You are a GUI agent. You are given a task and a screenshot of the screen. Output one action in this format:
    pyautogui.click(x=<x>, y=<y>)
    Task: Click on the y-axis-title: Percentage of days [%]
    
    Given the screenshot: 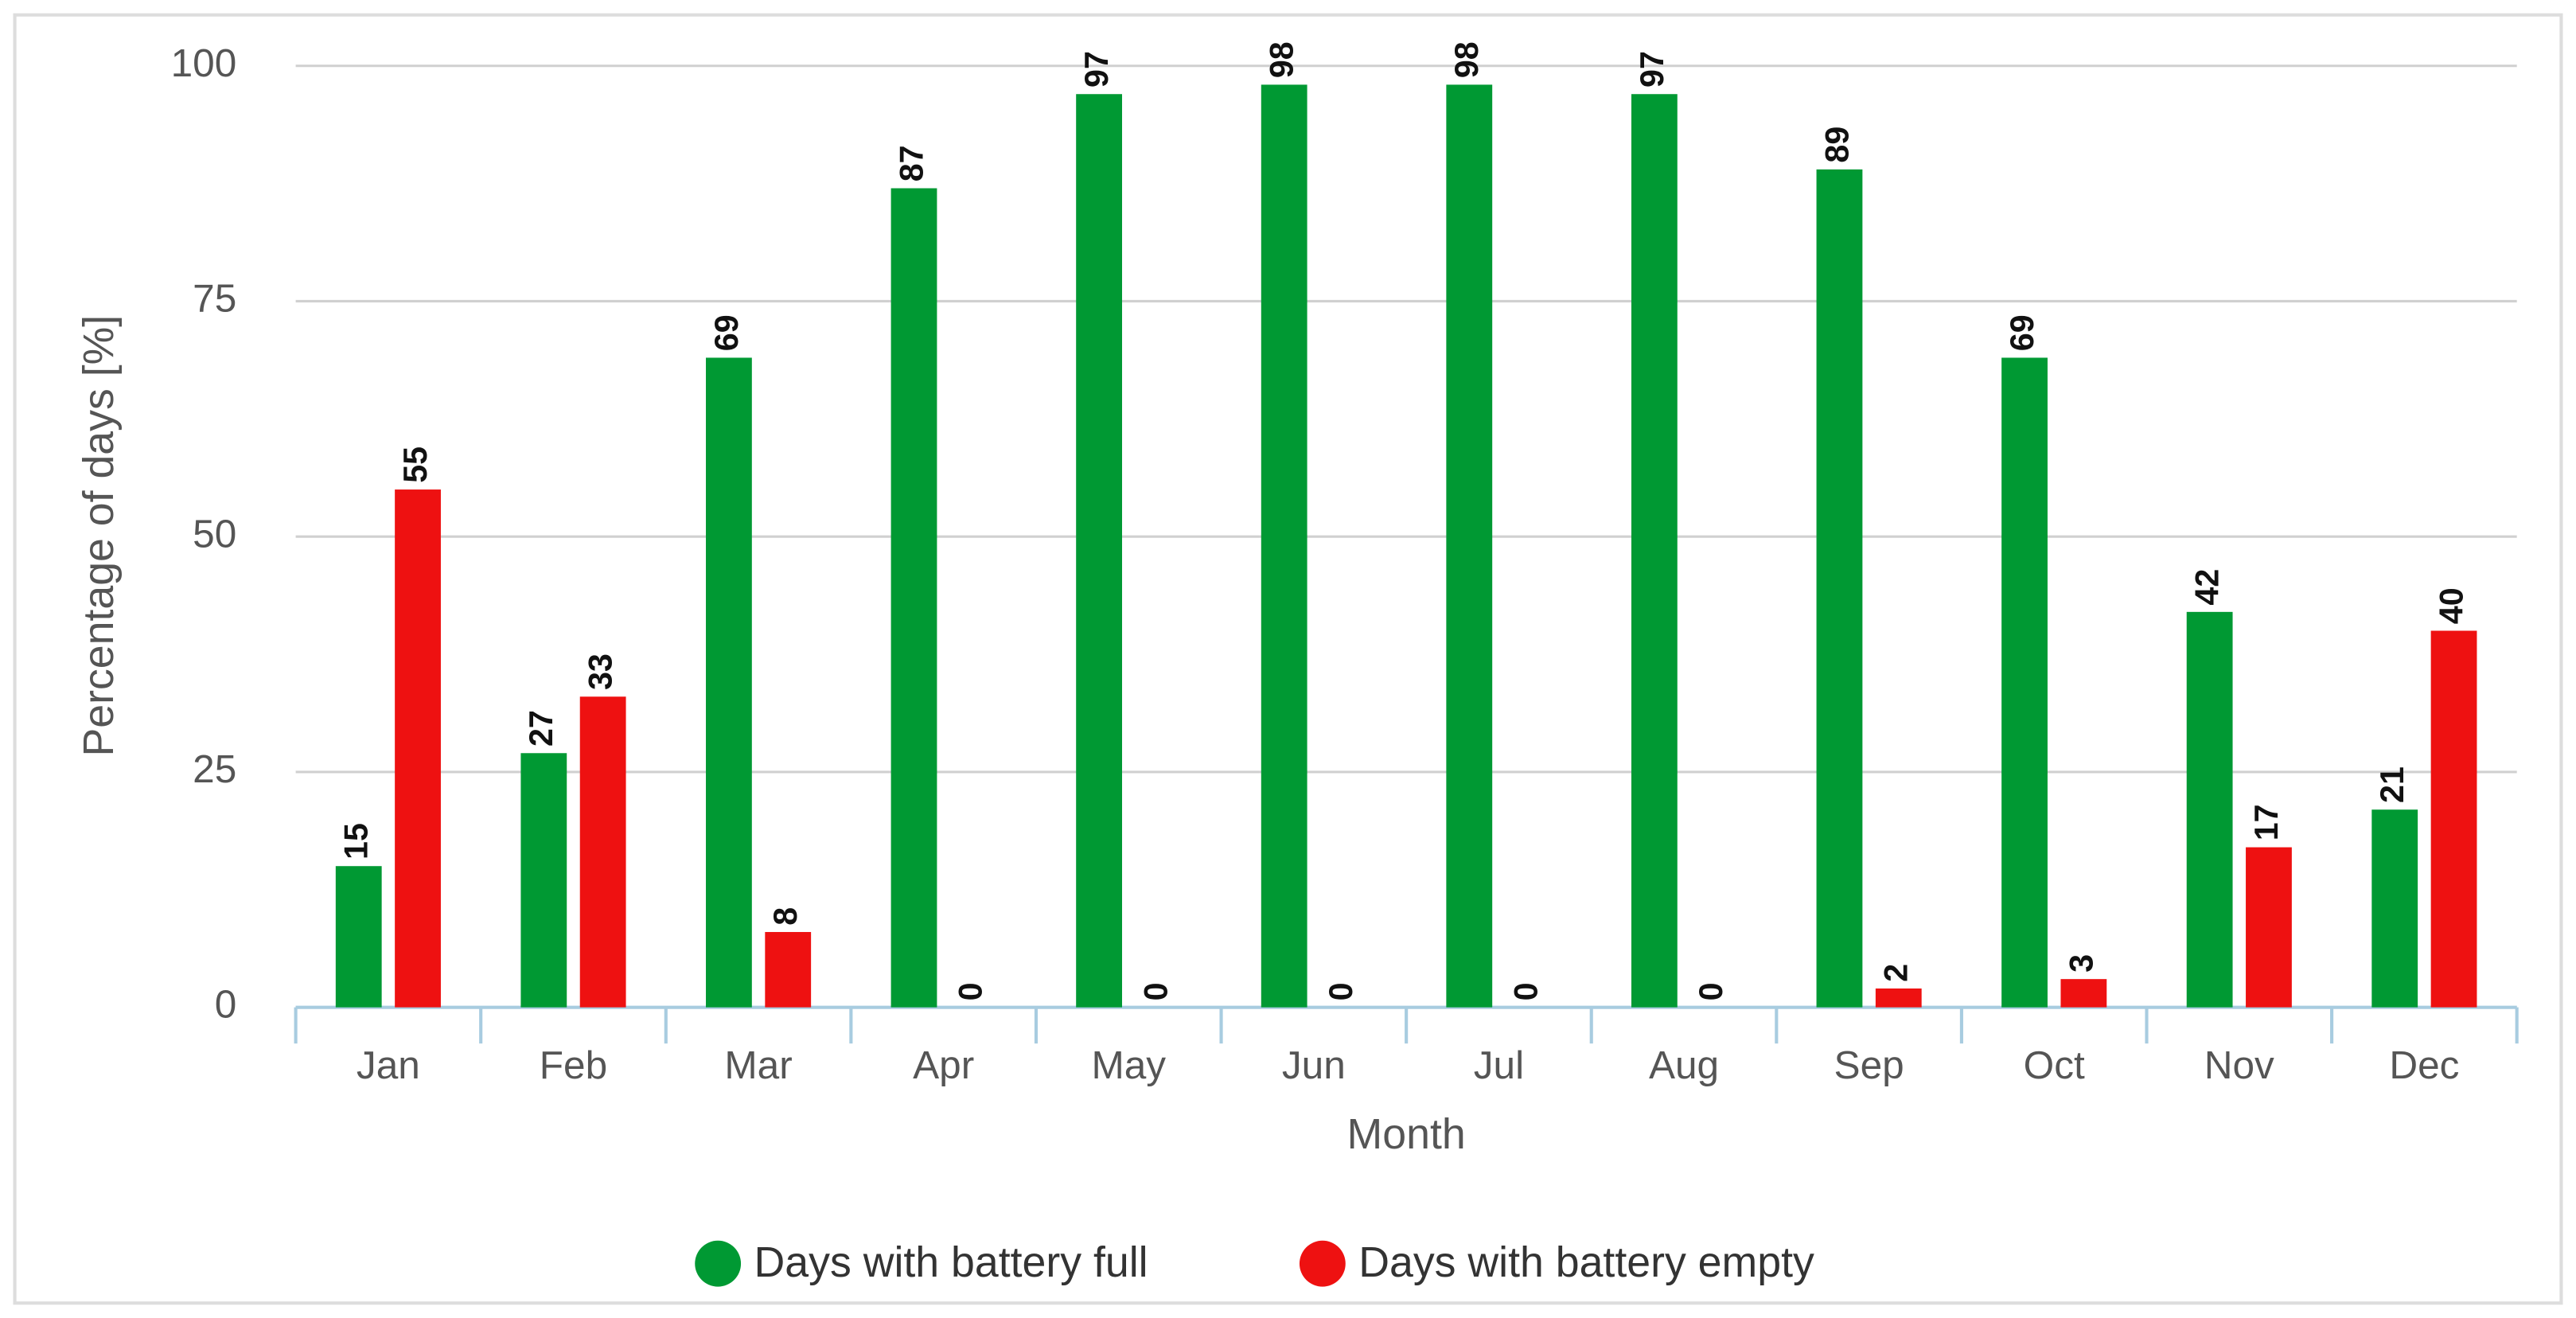 What is the action you would take?
    pyautogui.click(x=99, y=536)
    